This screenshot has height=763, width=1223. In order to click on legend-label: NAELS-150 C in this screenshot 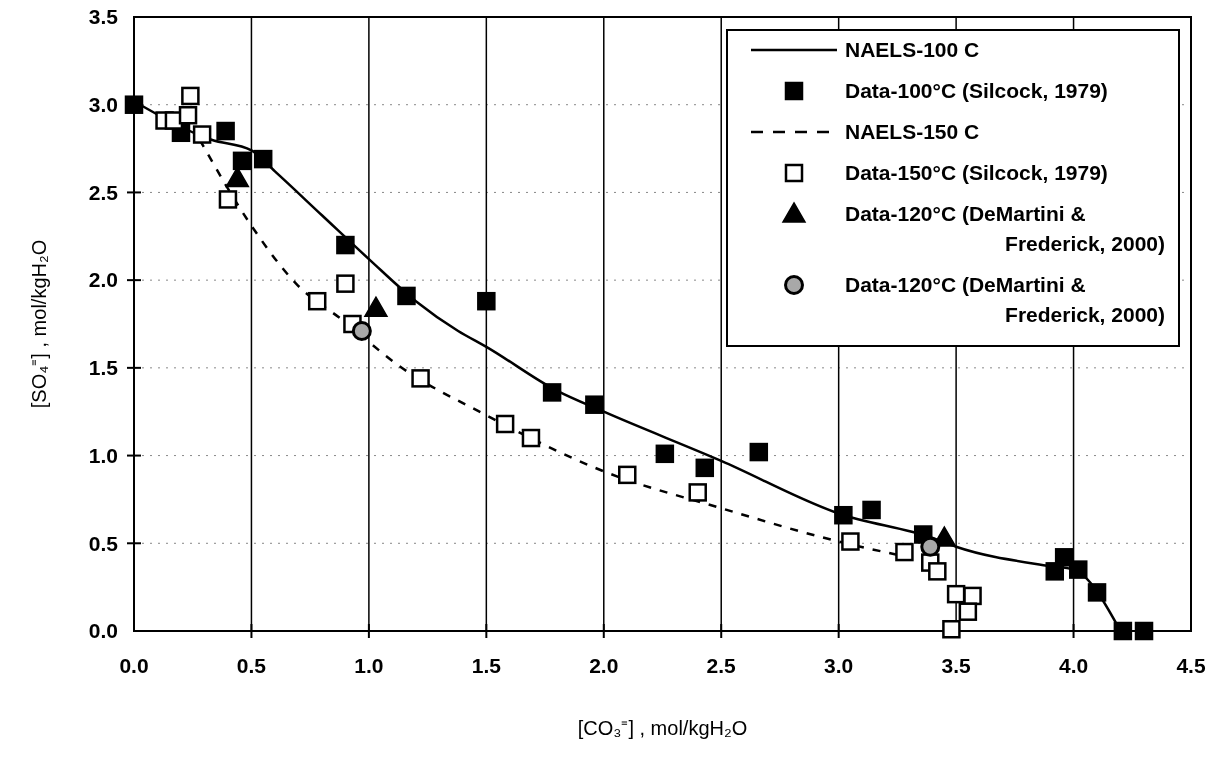, I will do `click(912, 132)`.